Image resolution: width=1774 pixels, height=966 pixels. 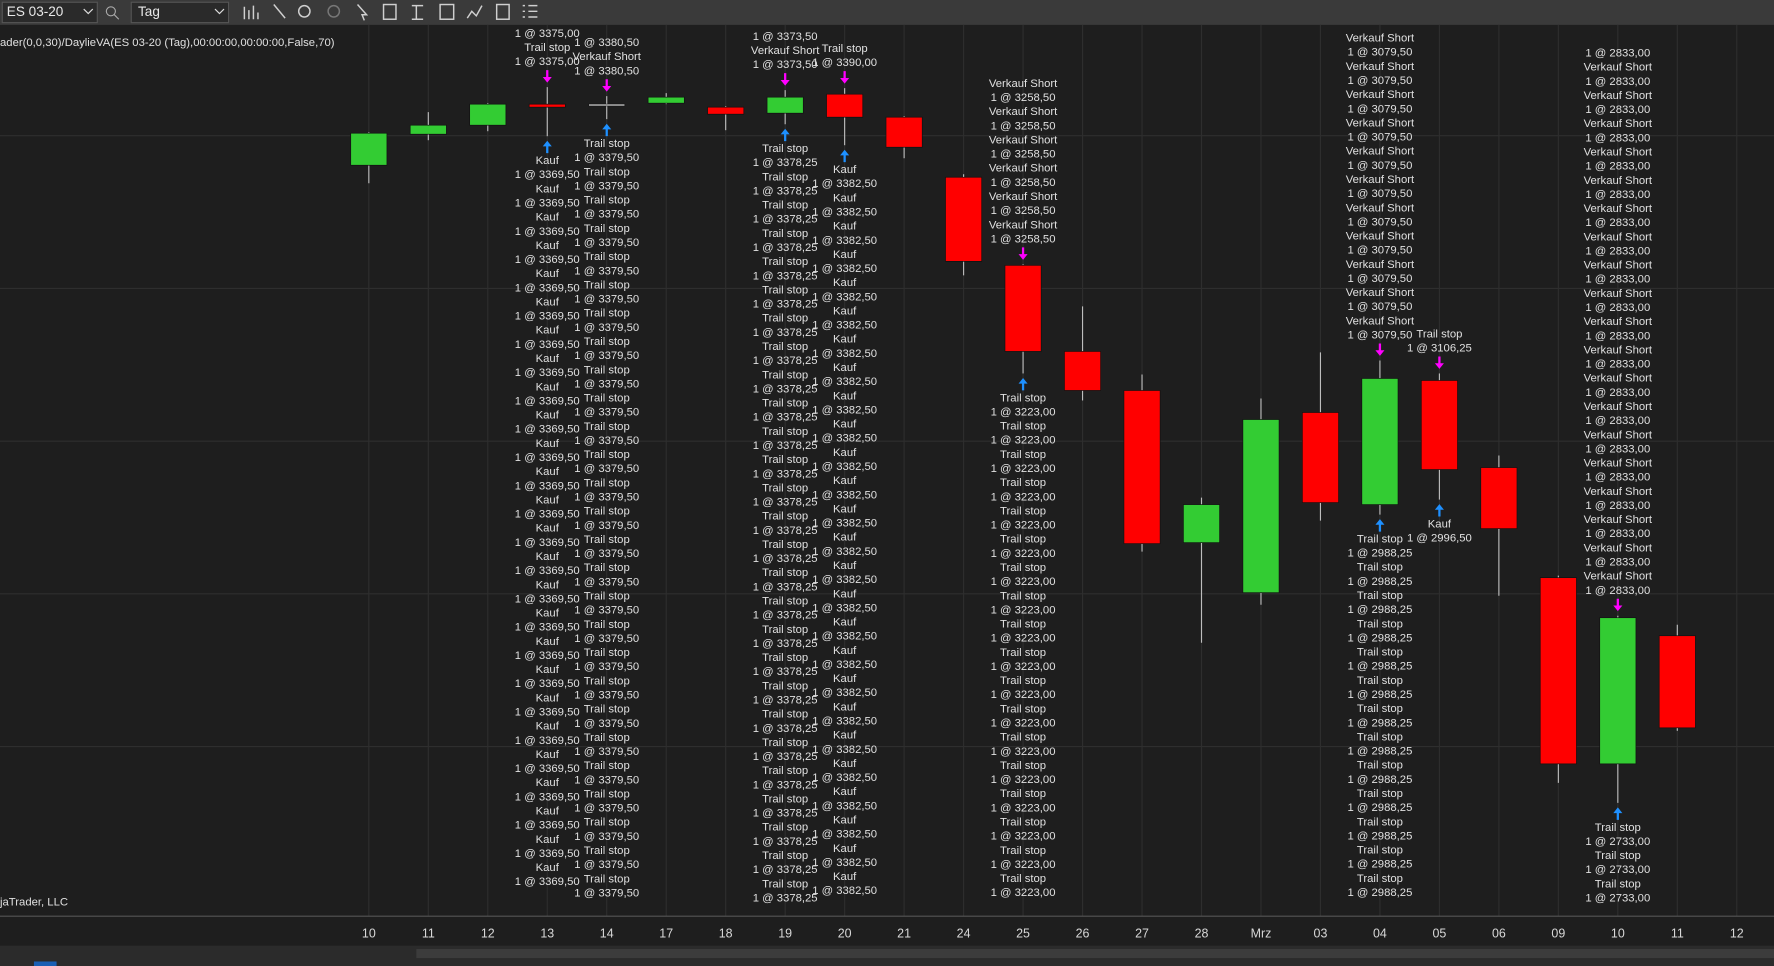 What do you see at coordinates (502, 11) in the screenshot?
I see `templates-icon` at bounding box center [502, 11].